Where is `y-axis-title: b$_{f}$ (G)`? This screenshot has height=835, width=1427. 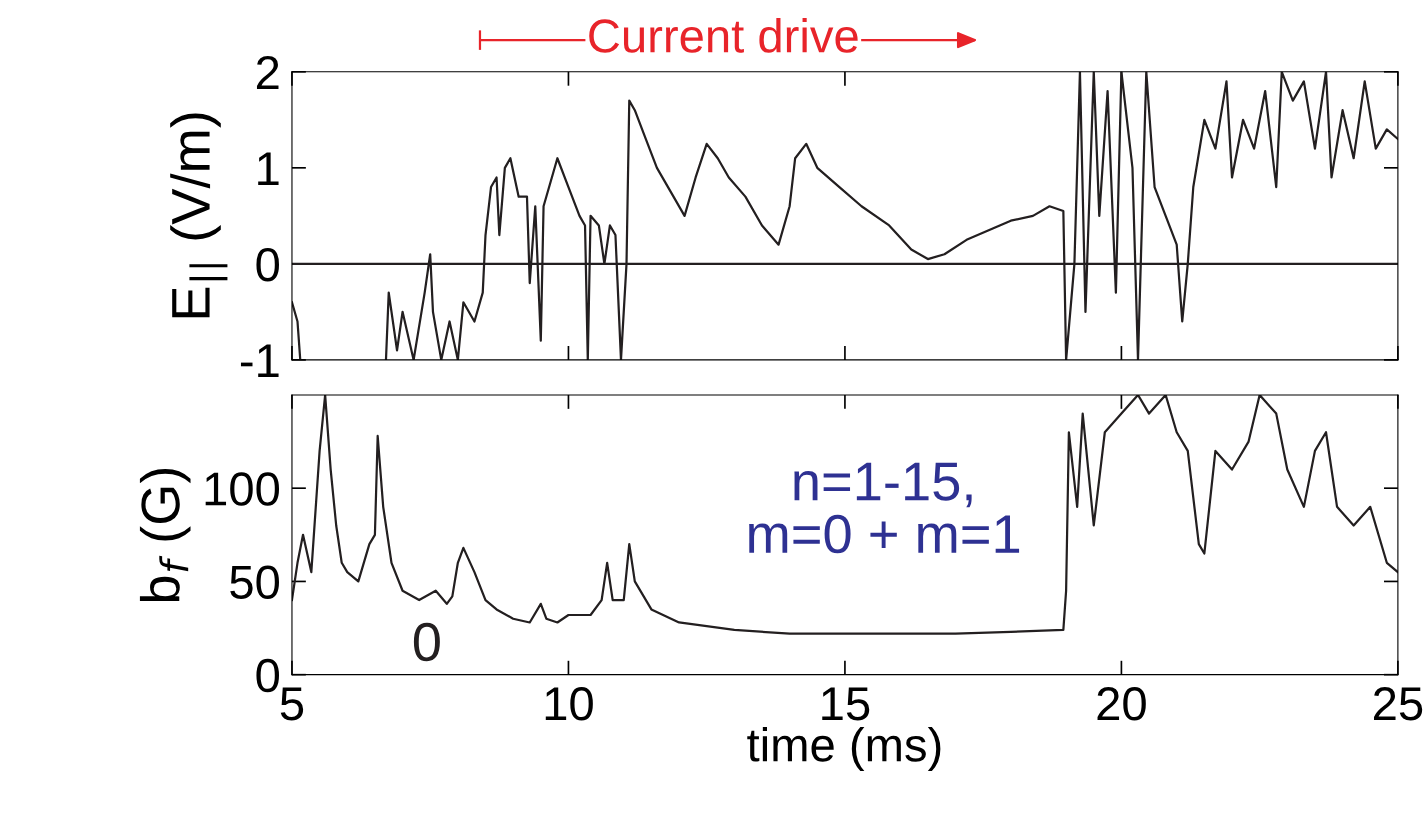
y-axis-title: b$_{f}$ (G) is located at coordinates (165, 535).